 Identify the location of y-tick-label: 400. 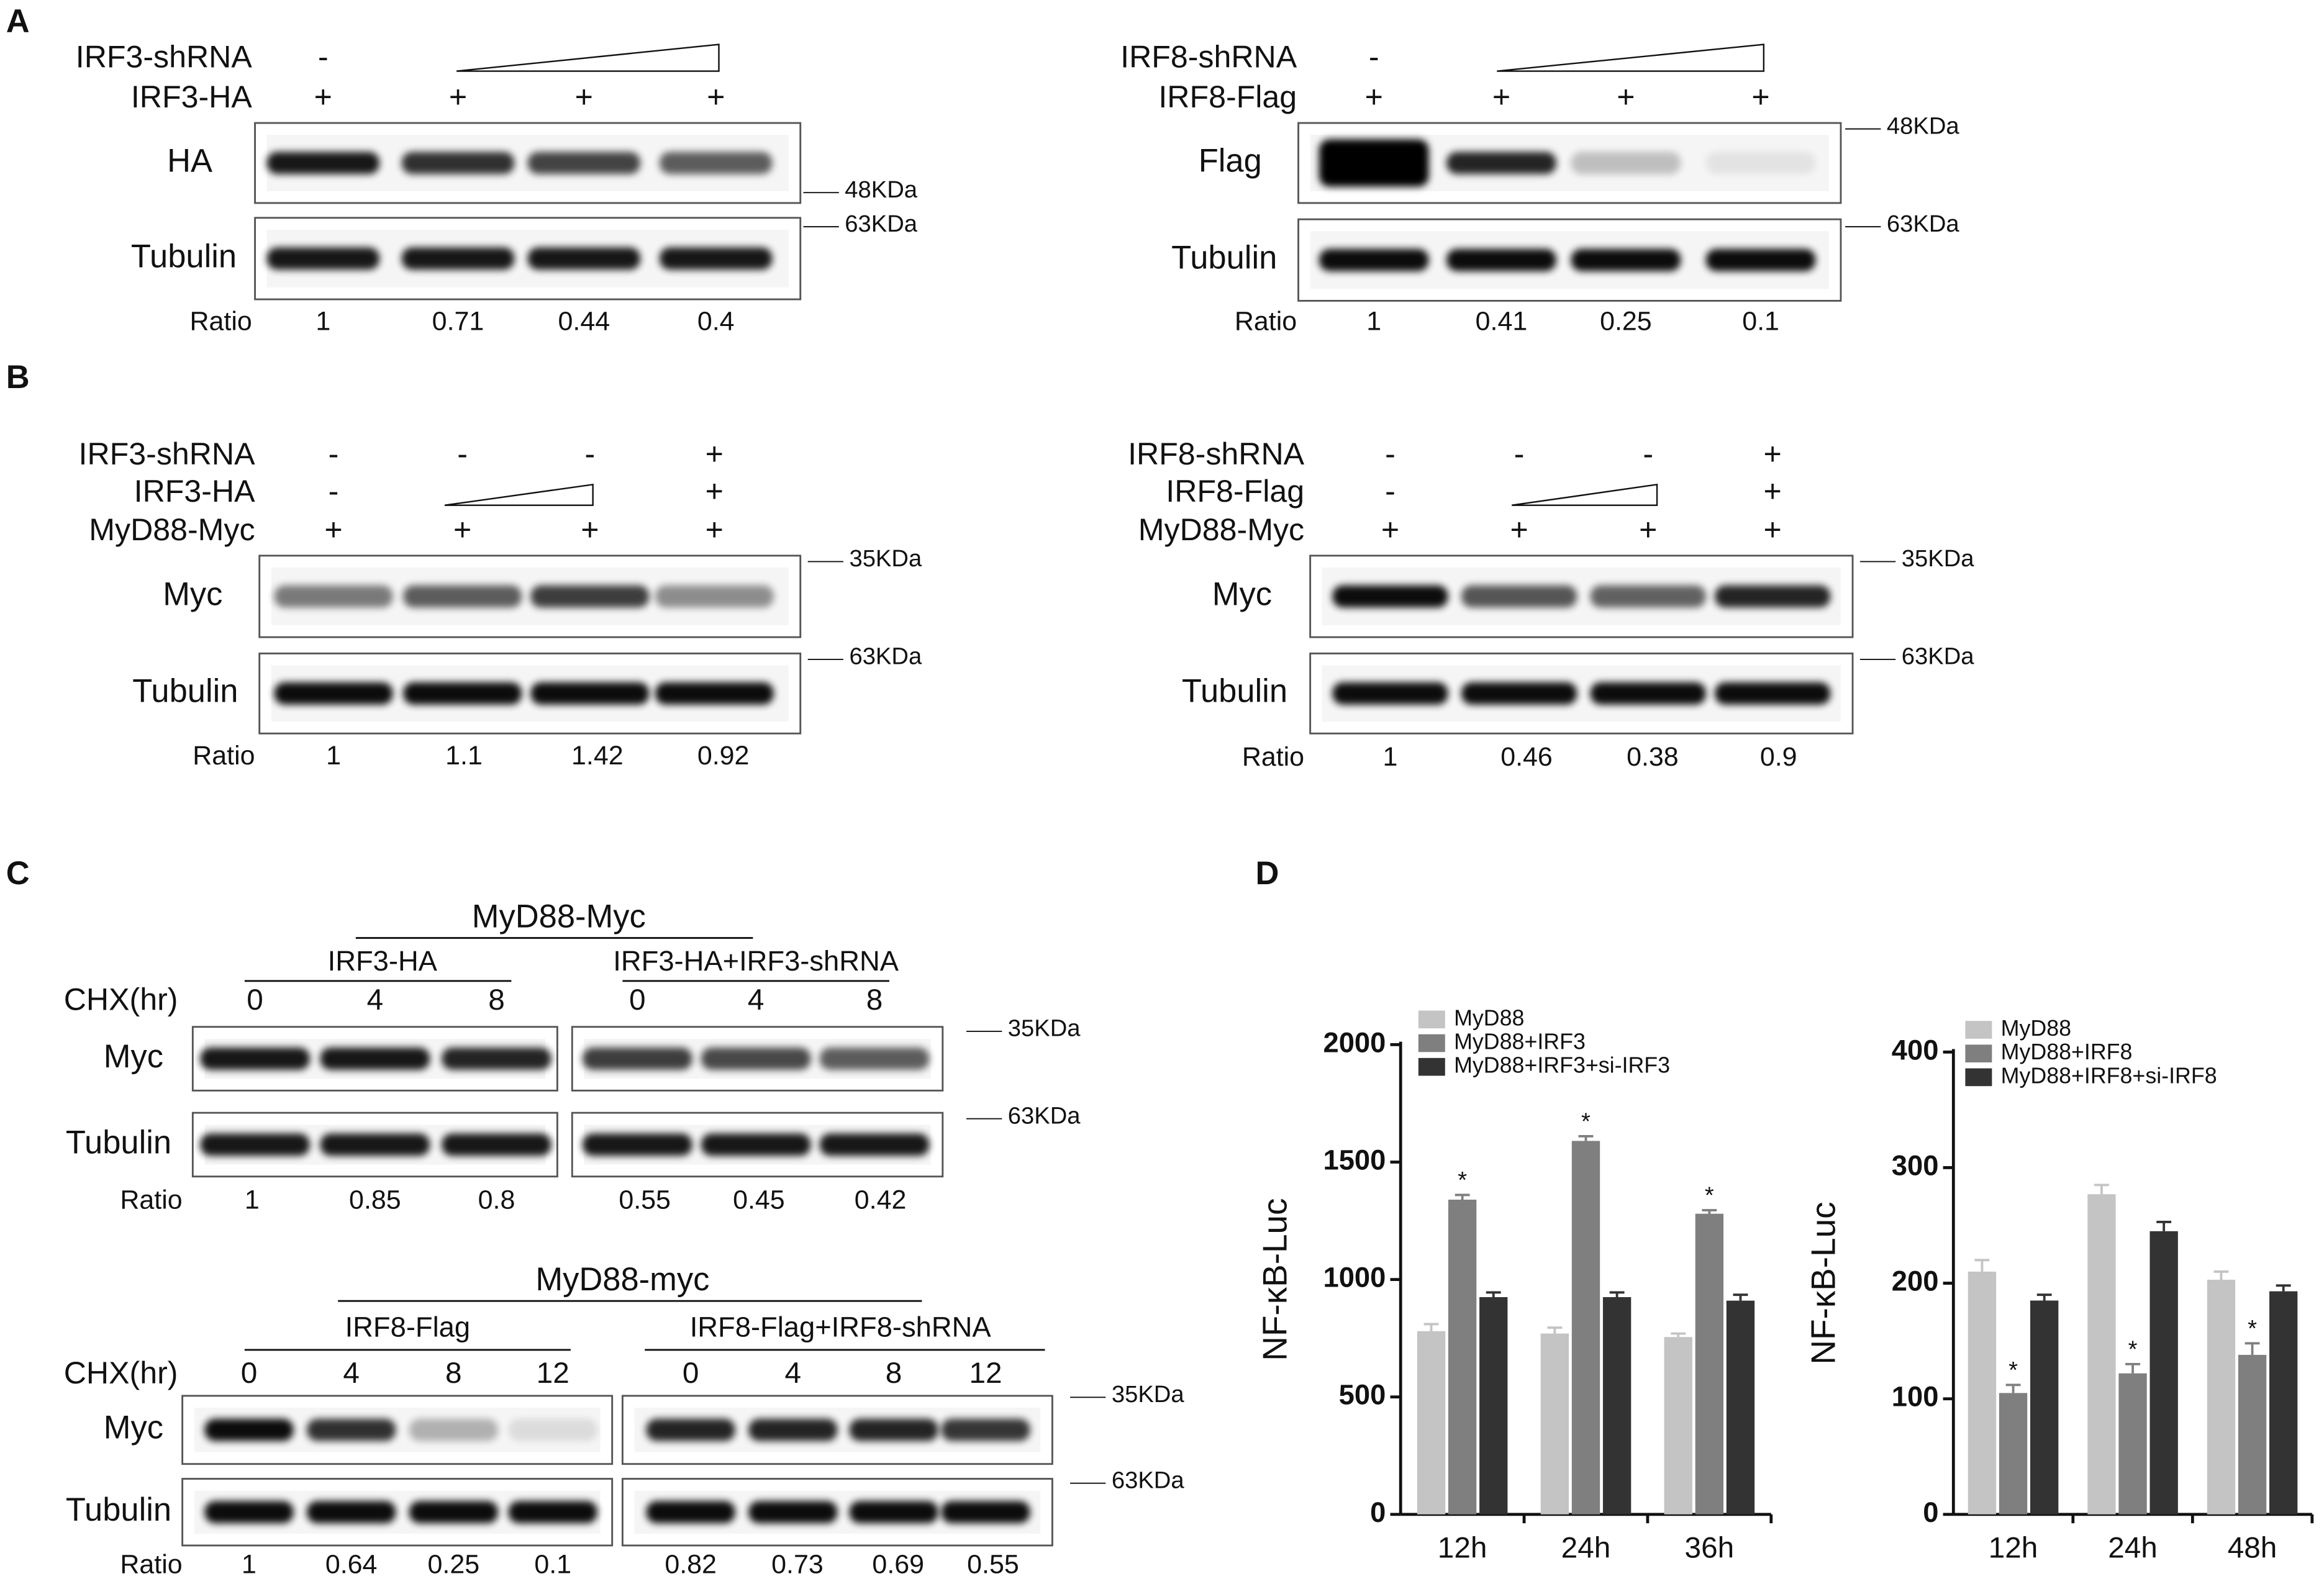
(1916, 1050).